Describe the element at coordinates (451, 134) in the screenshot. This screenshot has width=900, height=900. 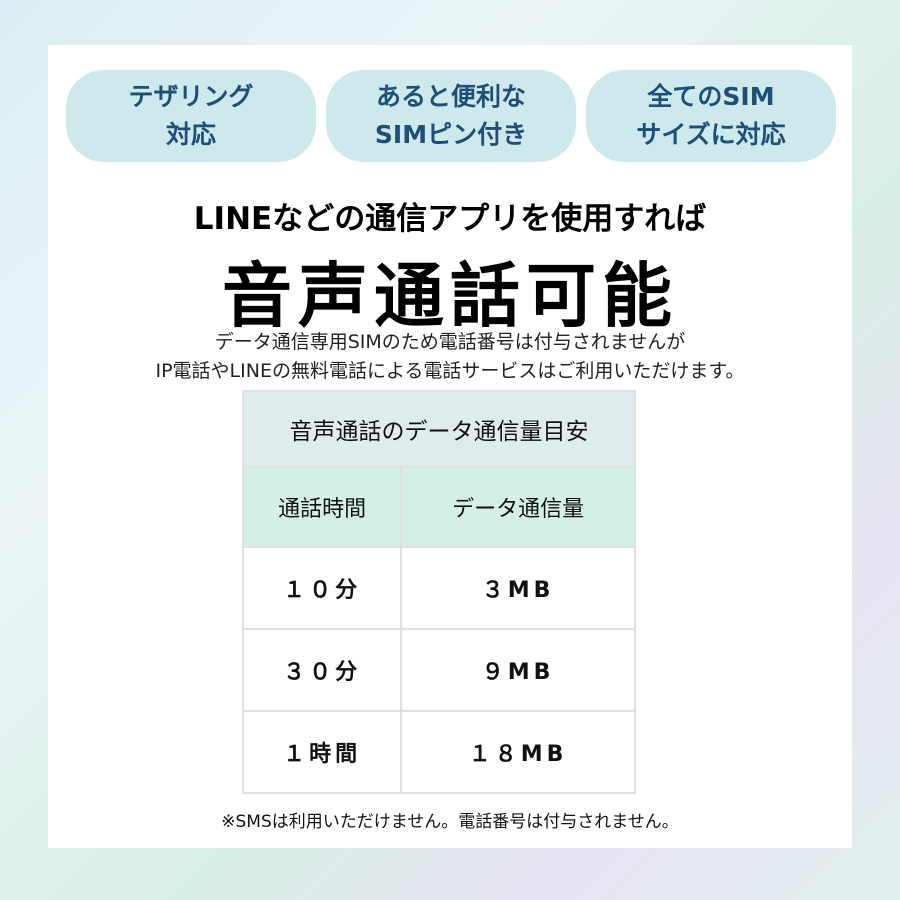
I see `feature-line: SIMピン付き` at that location.